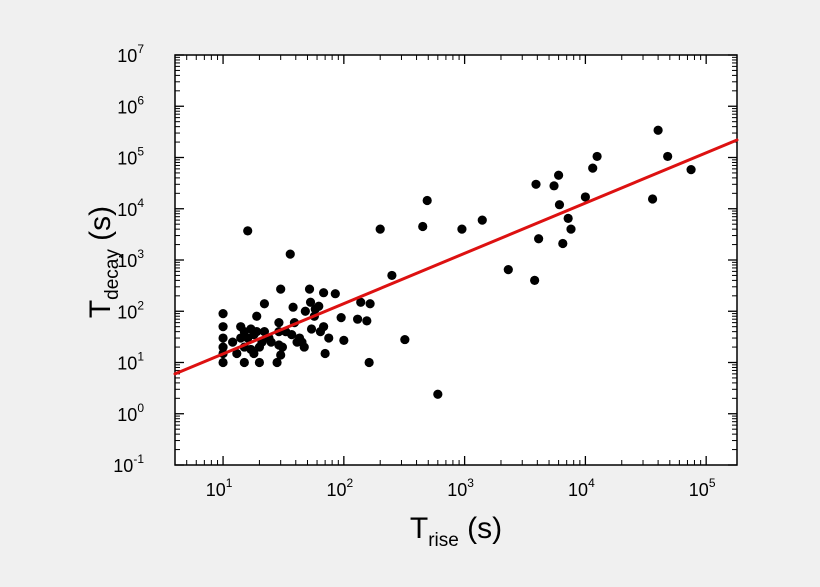 The height and width of the screenshot is (587, 820). Describe the element at coordinates (443, 540) in the screenshot. I see `x-axis-title-sub: rise` at that location.